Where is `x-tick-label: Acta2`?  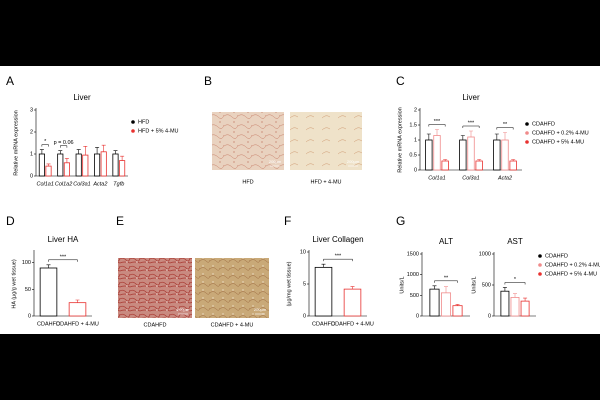
x-tick-label: Acta2 is located at coordinates (504, 178).